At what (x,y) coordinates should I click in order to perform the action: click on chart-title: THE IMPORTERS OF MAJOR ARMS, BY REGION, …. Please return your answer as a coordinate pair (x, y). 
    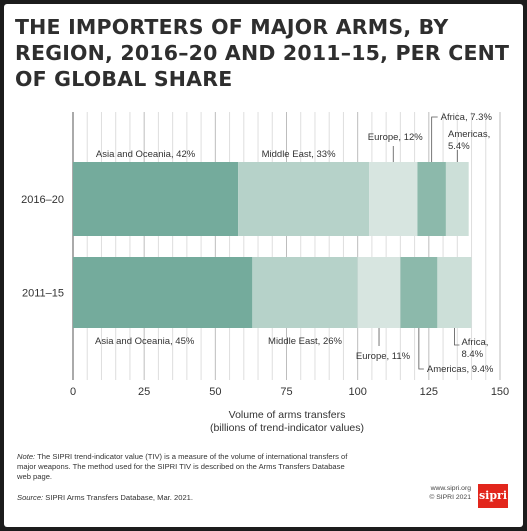
    Looking at the image, I should click on (262, 53).